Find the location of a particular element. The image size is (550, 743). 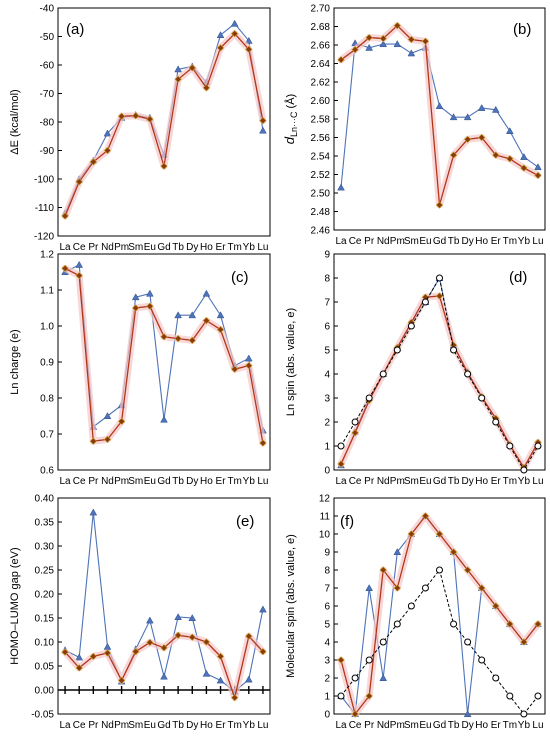

y-tick-label: -50 is located at coordinates (47, 37).